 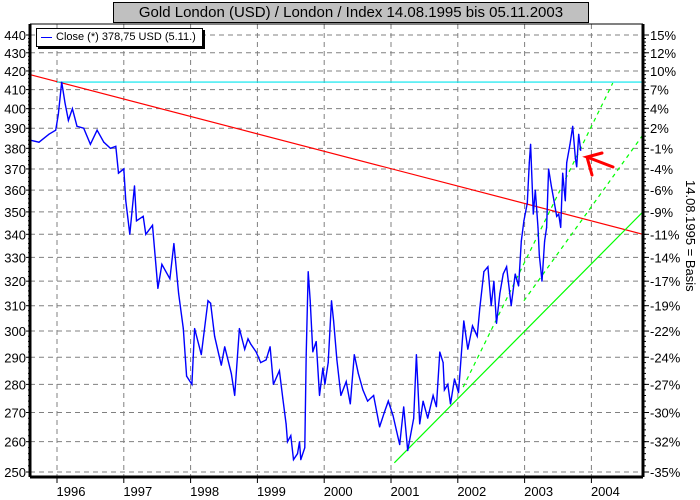 I want to click on y2-tick-label: -1%, so click(x=662, y=148).